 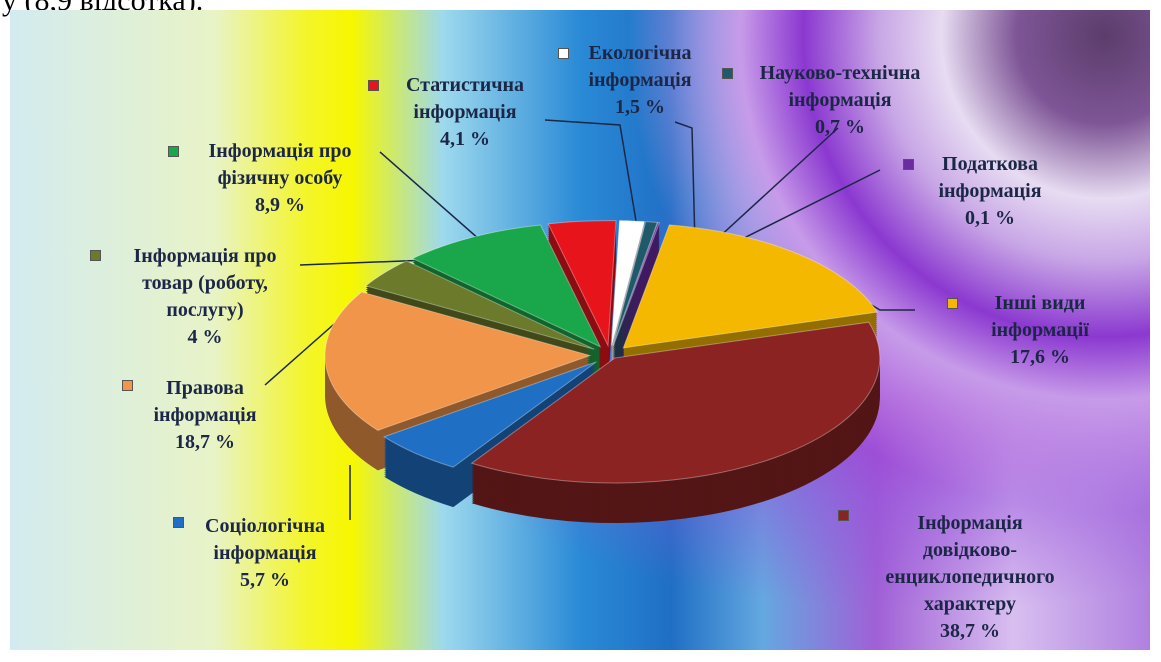 I want to click on category-label: Інформація про фізичну особу, so click(x=280, y=164).